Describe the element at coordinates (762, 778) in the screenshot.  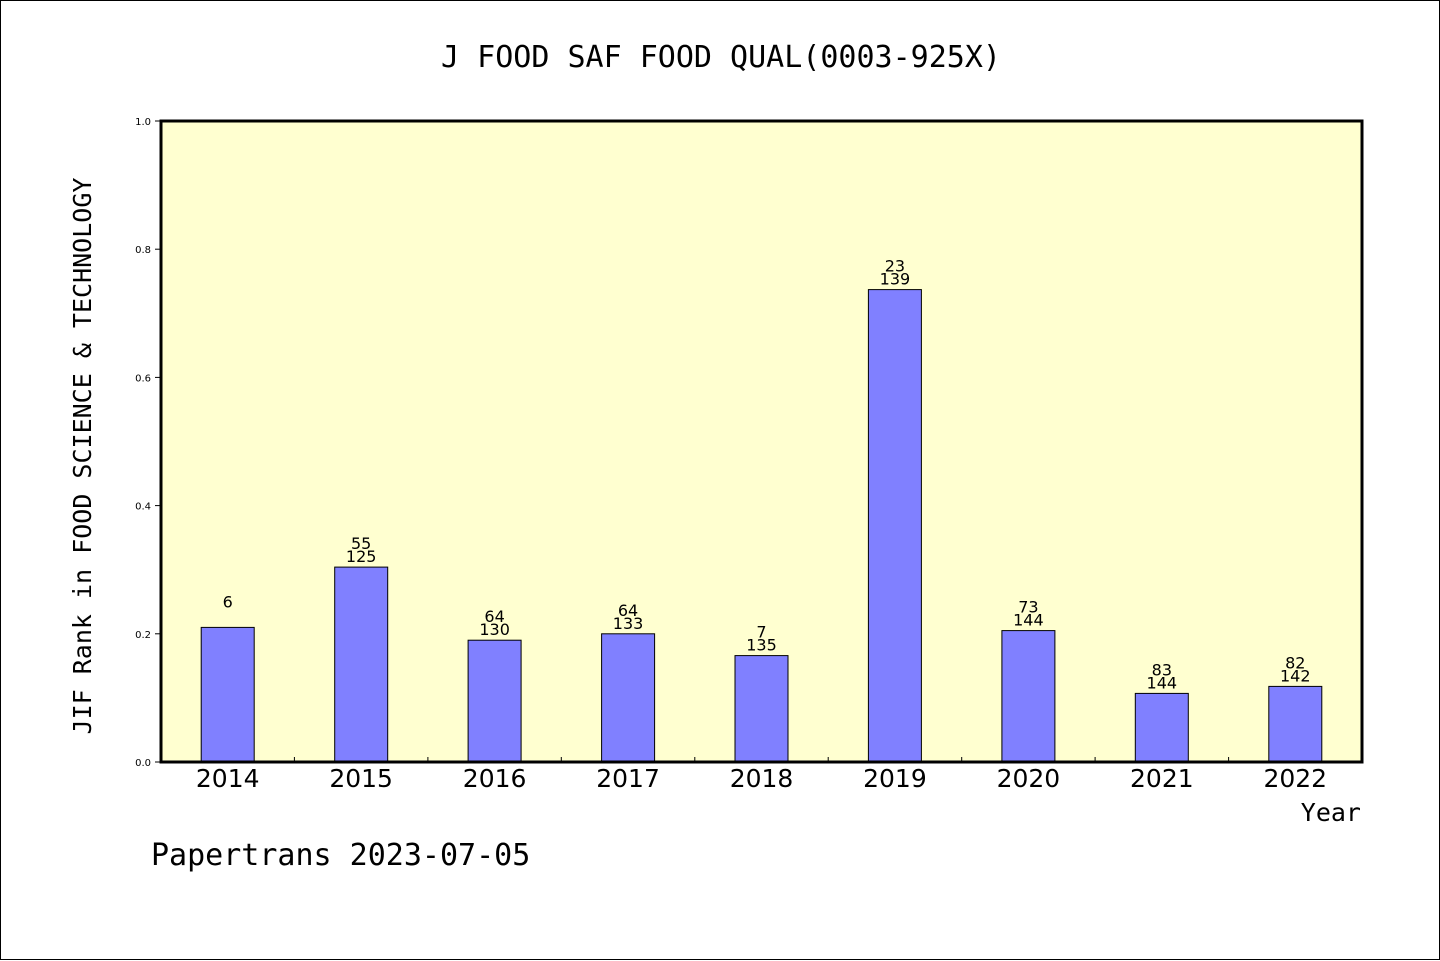
I see `x-tick-label: 2018` at that location.